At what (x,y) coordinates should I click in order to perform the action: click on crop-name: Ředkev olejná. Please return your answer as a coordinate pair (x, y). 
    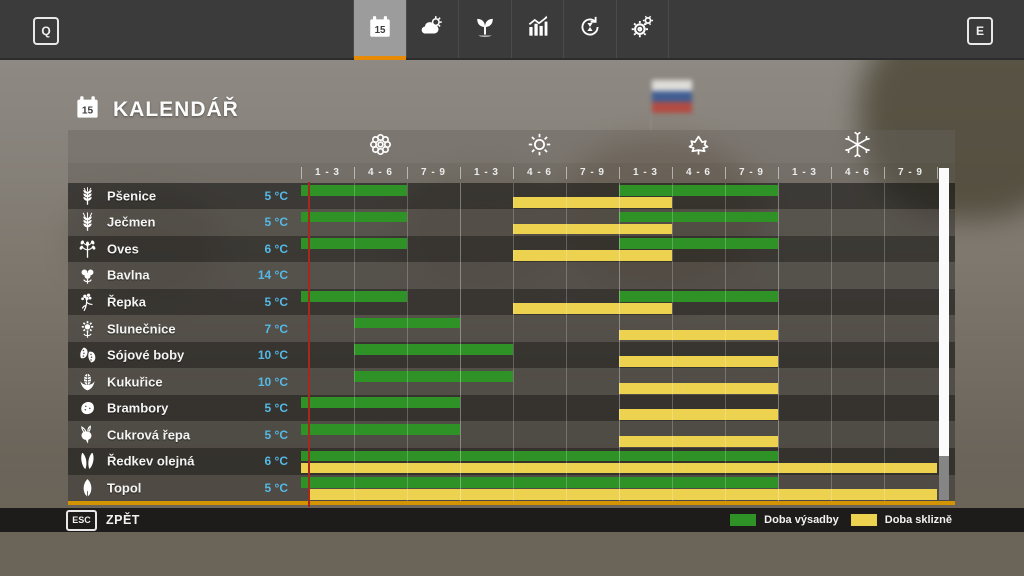
    Looking at the image, I should click on (151, 461).